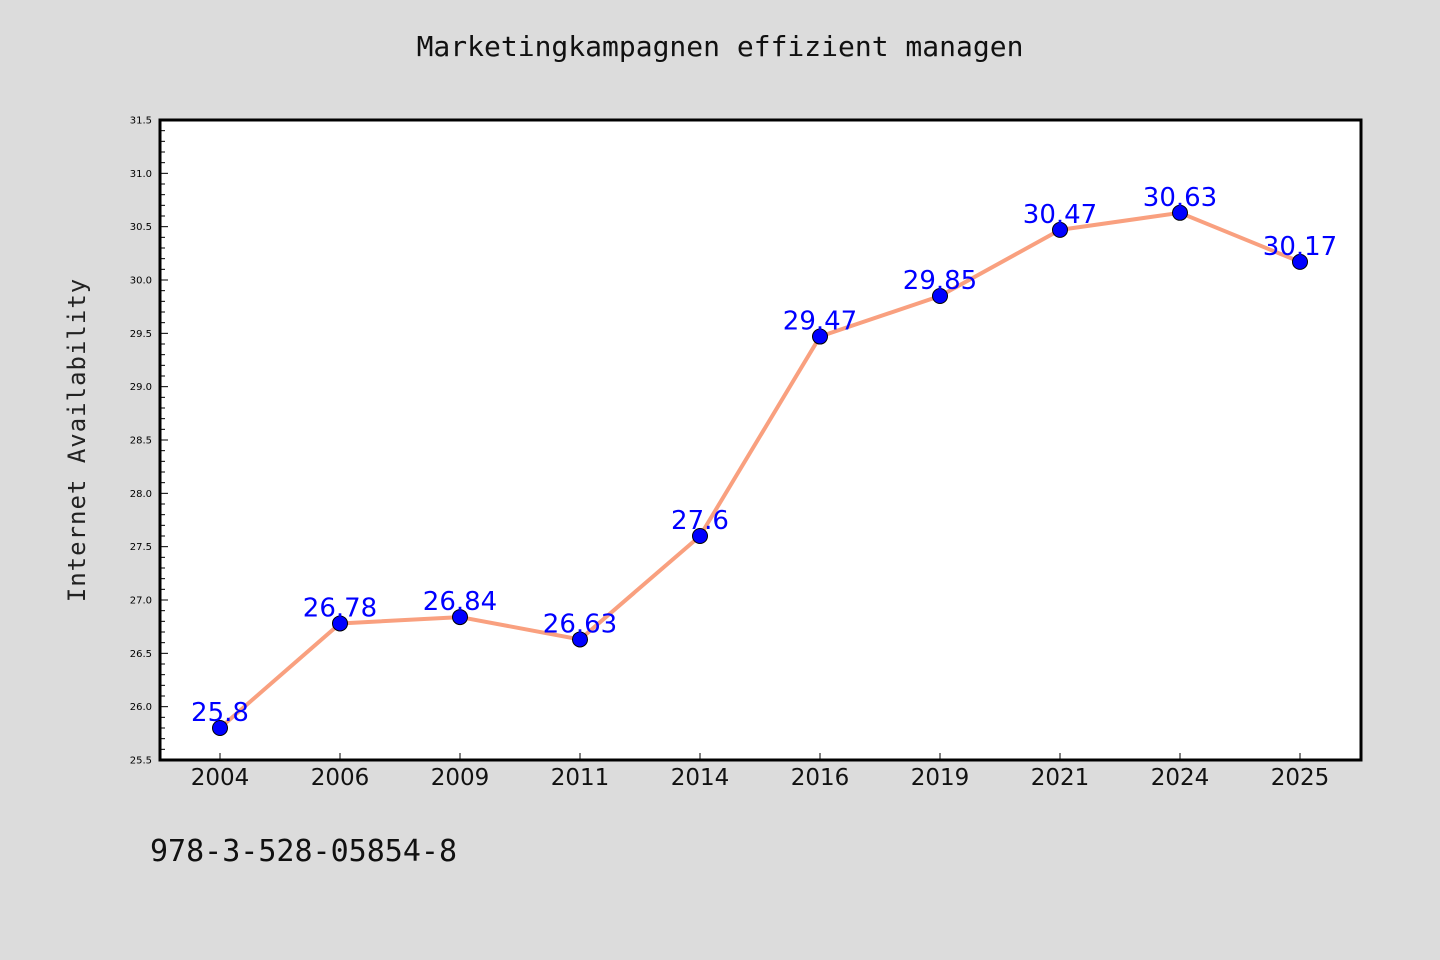 The image size is (1440, 960). Describe the element at coordinates (141, 387) in the screenshot. I see `y-tick-label: 29.0` at that location.